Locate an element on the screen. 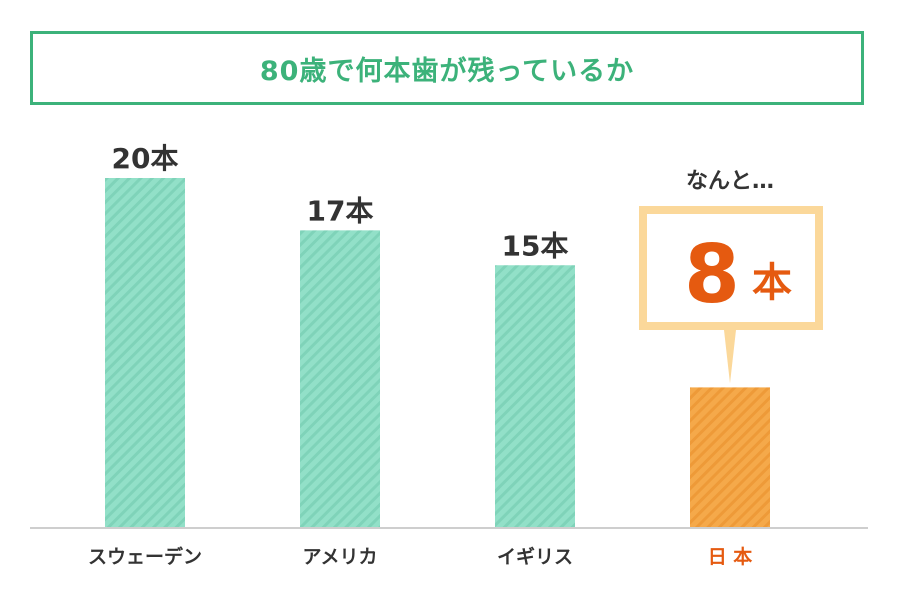  chart-title: 80歳で何本歯が残っているか is located at coordinates (447, 71).